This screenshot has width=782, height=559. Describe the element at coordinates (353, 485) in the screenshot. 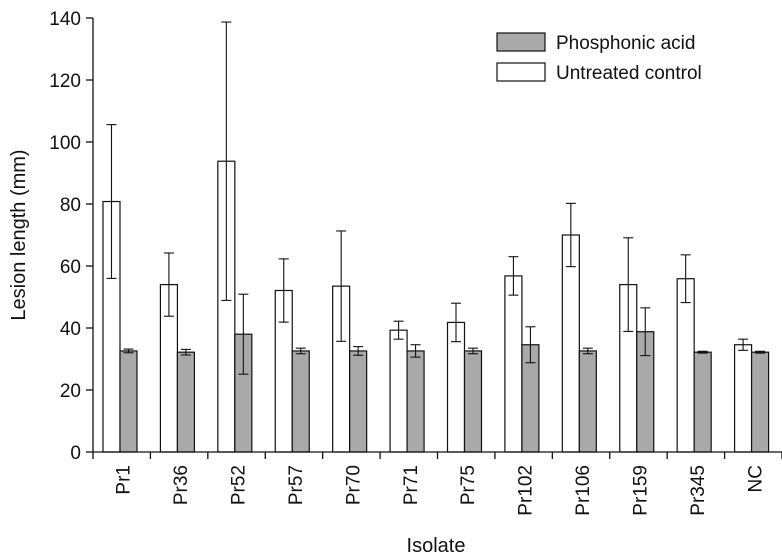

I see `x-tick-label: Pr70` at that location.